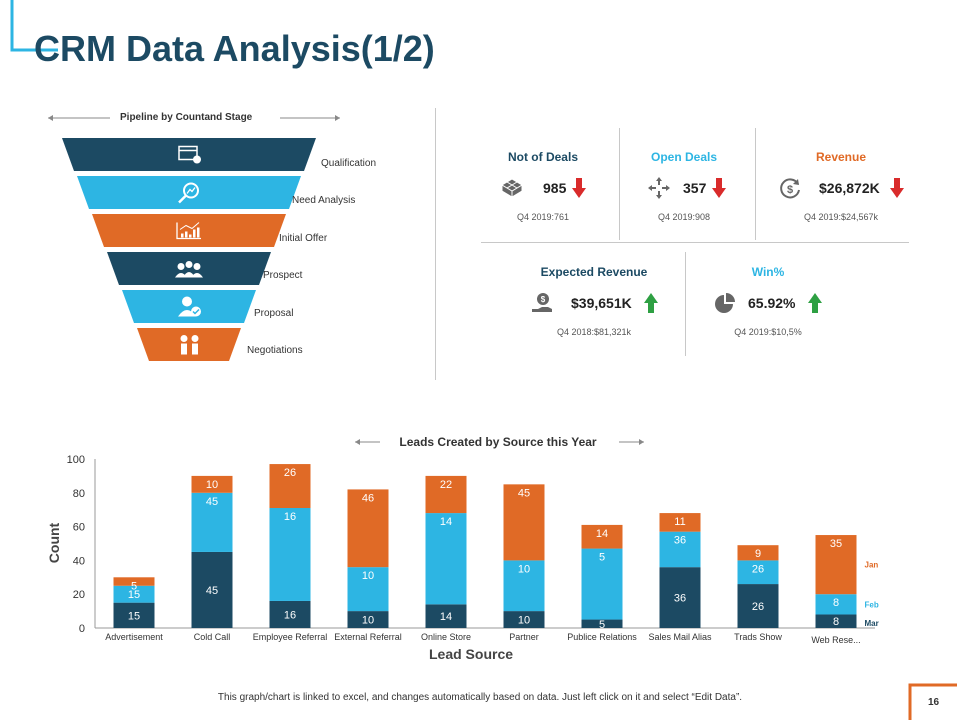 Image resolution: width=960 pixels, height=720 pixels. I want to click on credit-card-icon, so click(189, 154).